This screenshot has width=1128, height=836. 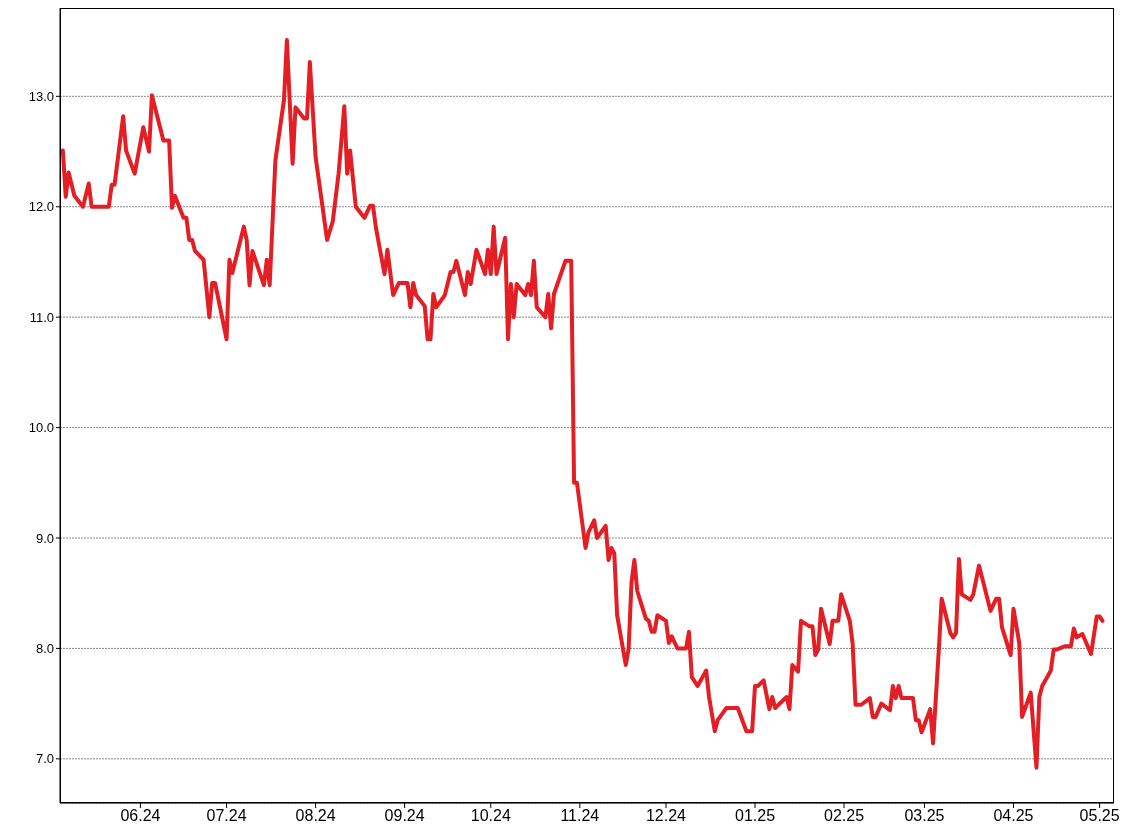 I want to click on x-tick-label: 04.25, so click(x=1013, y=816).